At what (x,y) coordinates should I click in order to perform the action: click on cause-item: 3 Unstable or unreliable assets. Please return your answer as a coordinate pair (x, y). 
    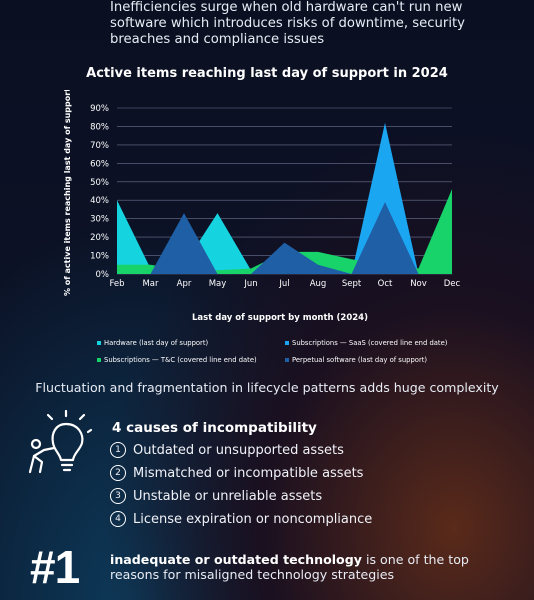
    Looking at the image, I should click on (216, 496).